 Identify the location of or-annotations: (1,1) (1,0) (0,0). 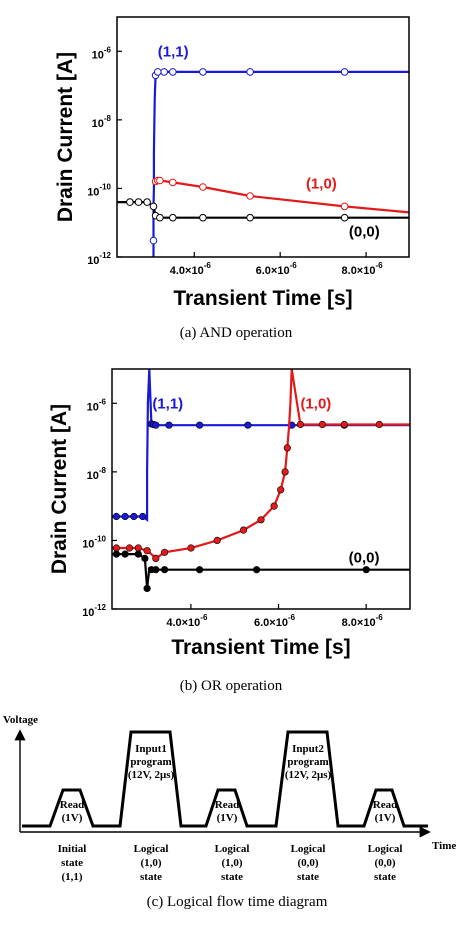
(265, 481).